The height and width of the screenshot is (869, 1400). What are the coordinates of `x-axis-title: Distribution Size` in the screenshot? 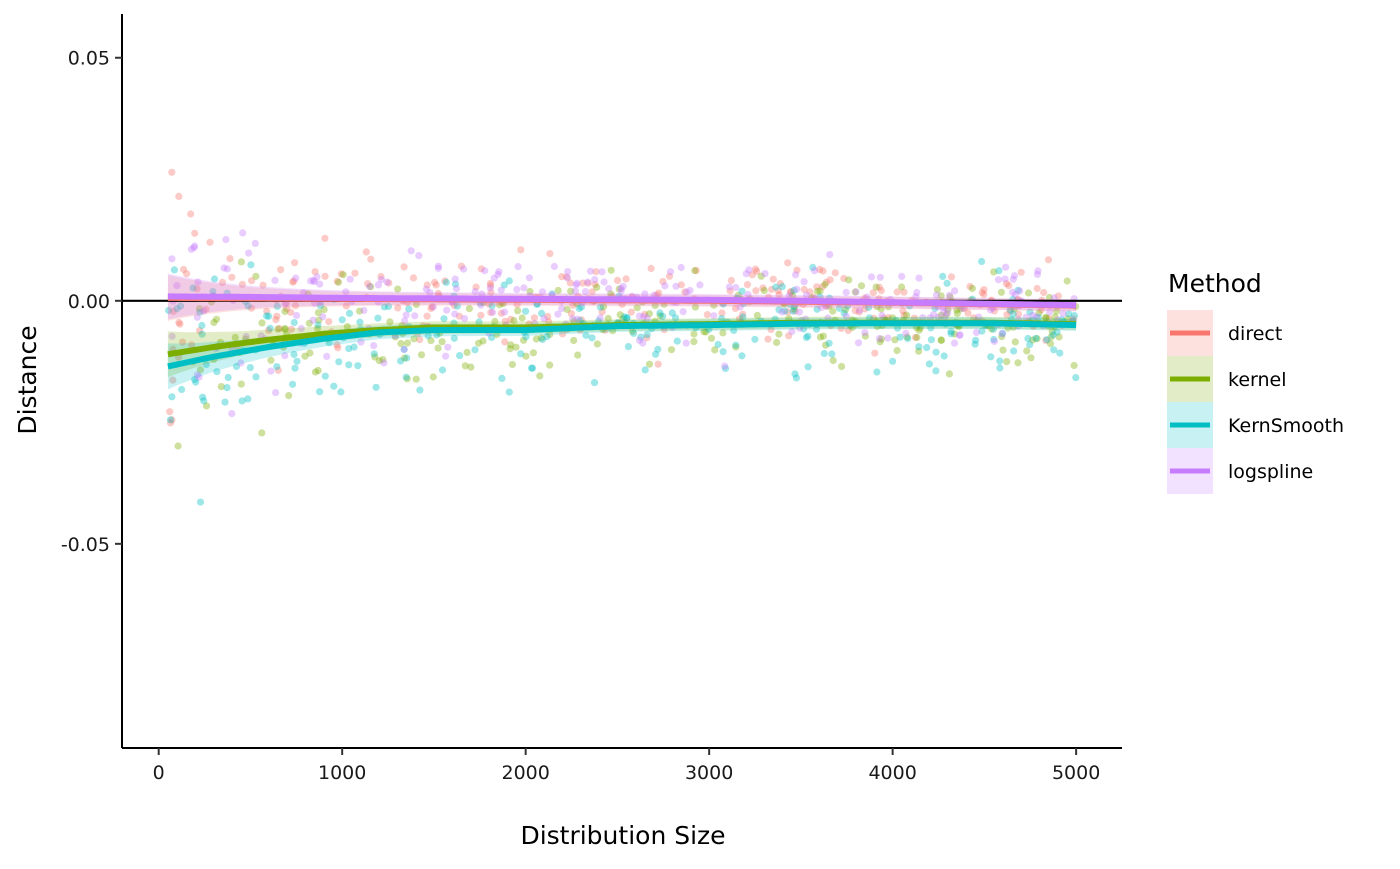 It's located at (622, 835).